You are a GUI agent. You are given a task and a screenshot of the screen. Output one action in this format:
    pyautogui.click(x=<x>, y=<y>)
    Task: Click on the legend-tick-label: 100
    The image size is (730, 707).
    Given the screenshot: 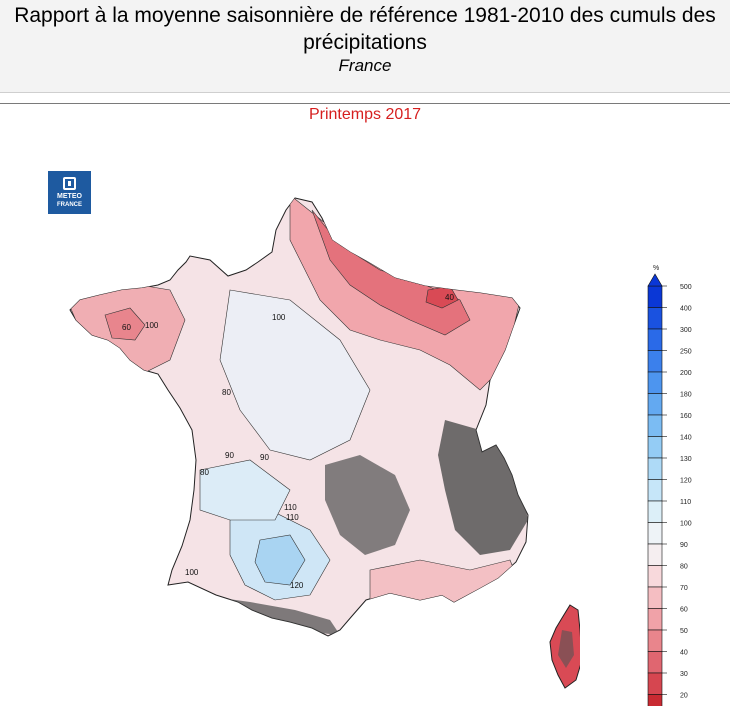 What is the action you would take?
    pyautogui.click(x=686, y=524)
    